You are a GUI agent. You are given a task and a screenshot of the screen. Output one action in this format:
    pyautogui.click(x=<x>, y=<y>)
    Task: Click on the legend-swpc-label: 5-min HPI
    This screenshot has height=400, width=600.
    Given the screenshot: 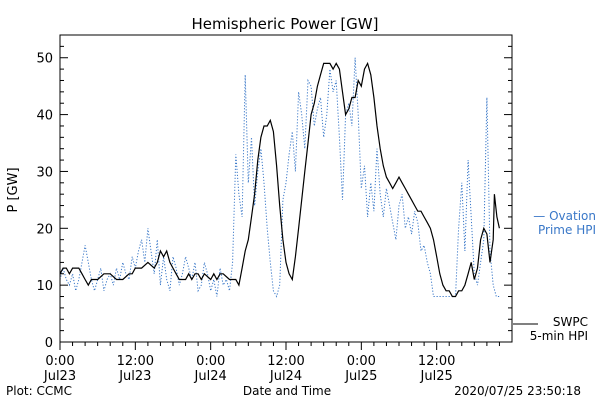 What is the action you would take?
    pyautogui.click(x=559, y=336)
    